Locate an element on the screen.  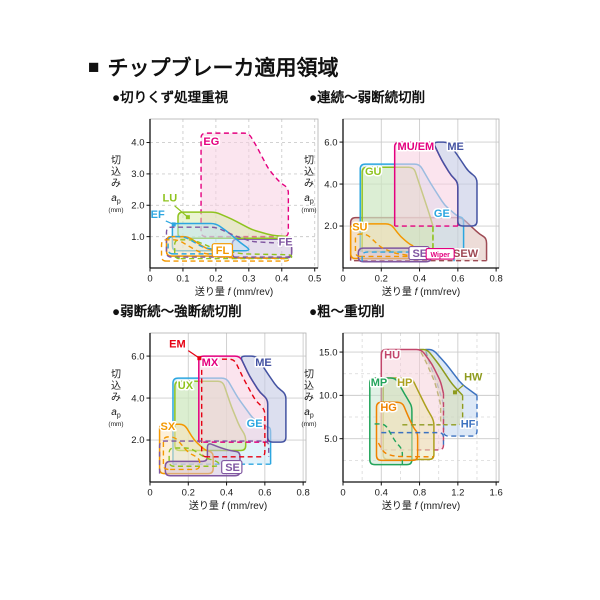
region-label-GU: GU is located at coordinates (373, 172).